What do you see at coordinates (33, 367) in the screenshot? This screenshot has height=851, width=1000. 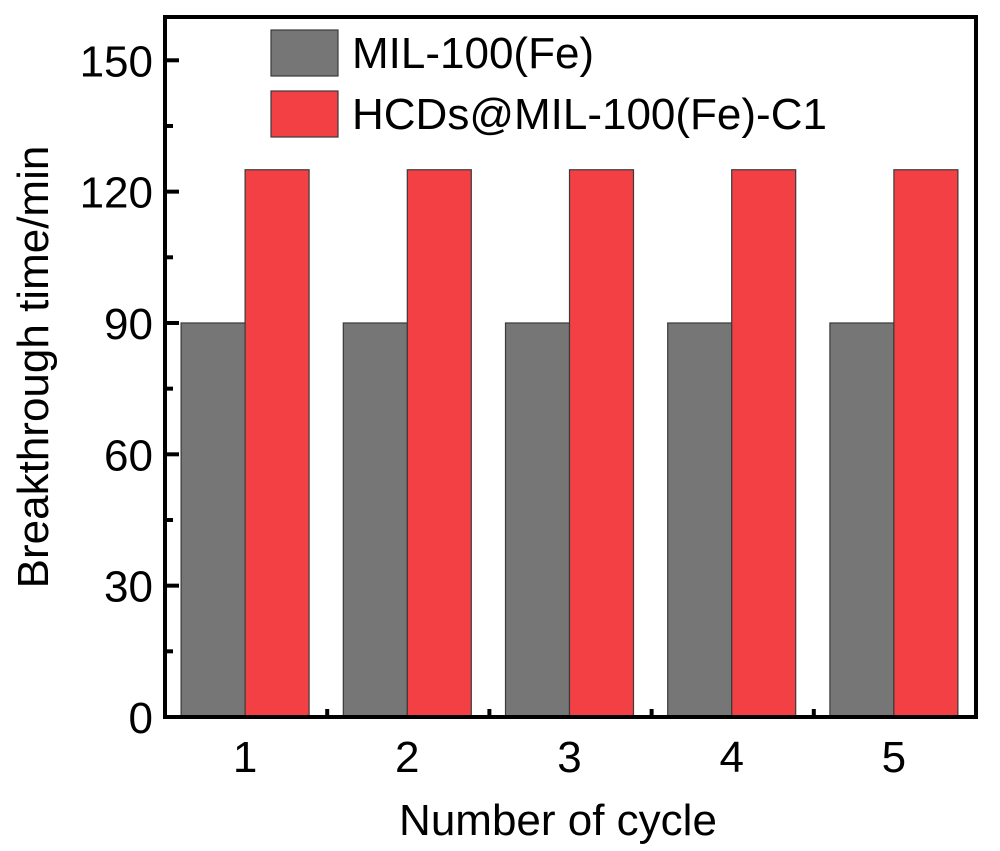 I see `y-axis-title: Breakthrough time/min` at bounding box center [33, 367].